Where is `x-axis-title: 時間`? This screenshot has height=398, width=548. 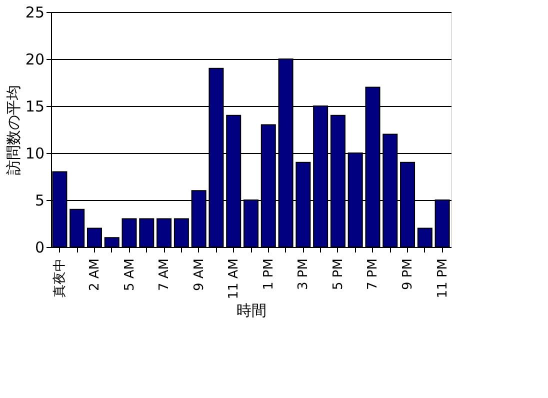
x-axis-title: 時間 is located at coordinates (251, 310).